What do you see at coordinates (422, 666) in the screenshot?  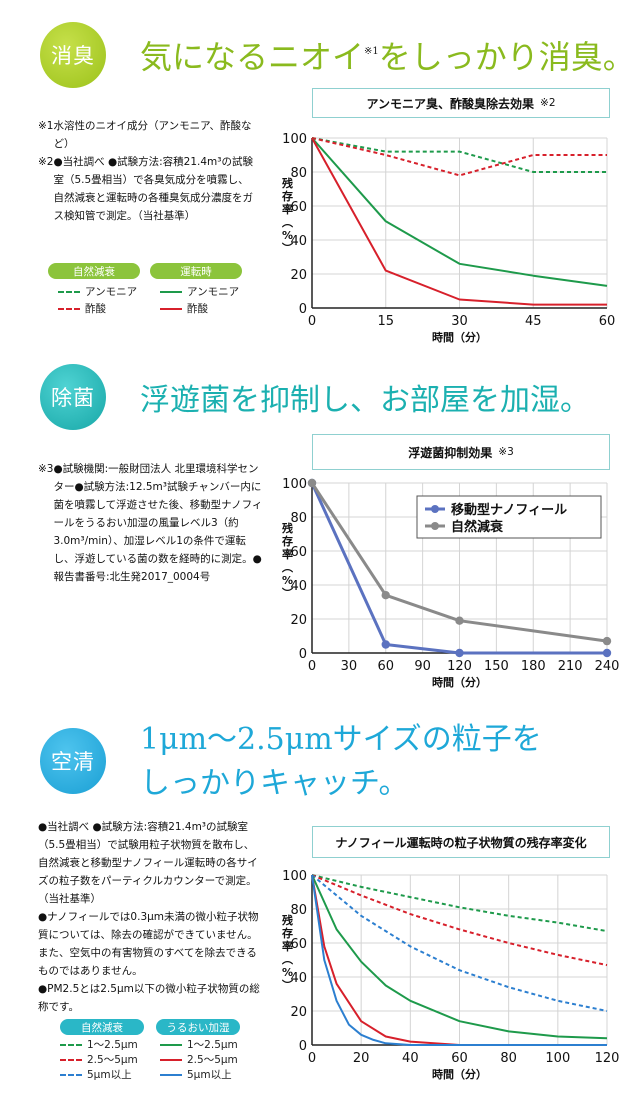 I see `x-tick-label: 90` at bounding box center [422, 666].